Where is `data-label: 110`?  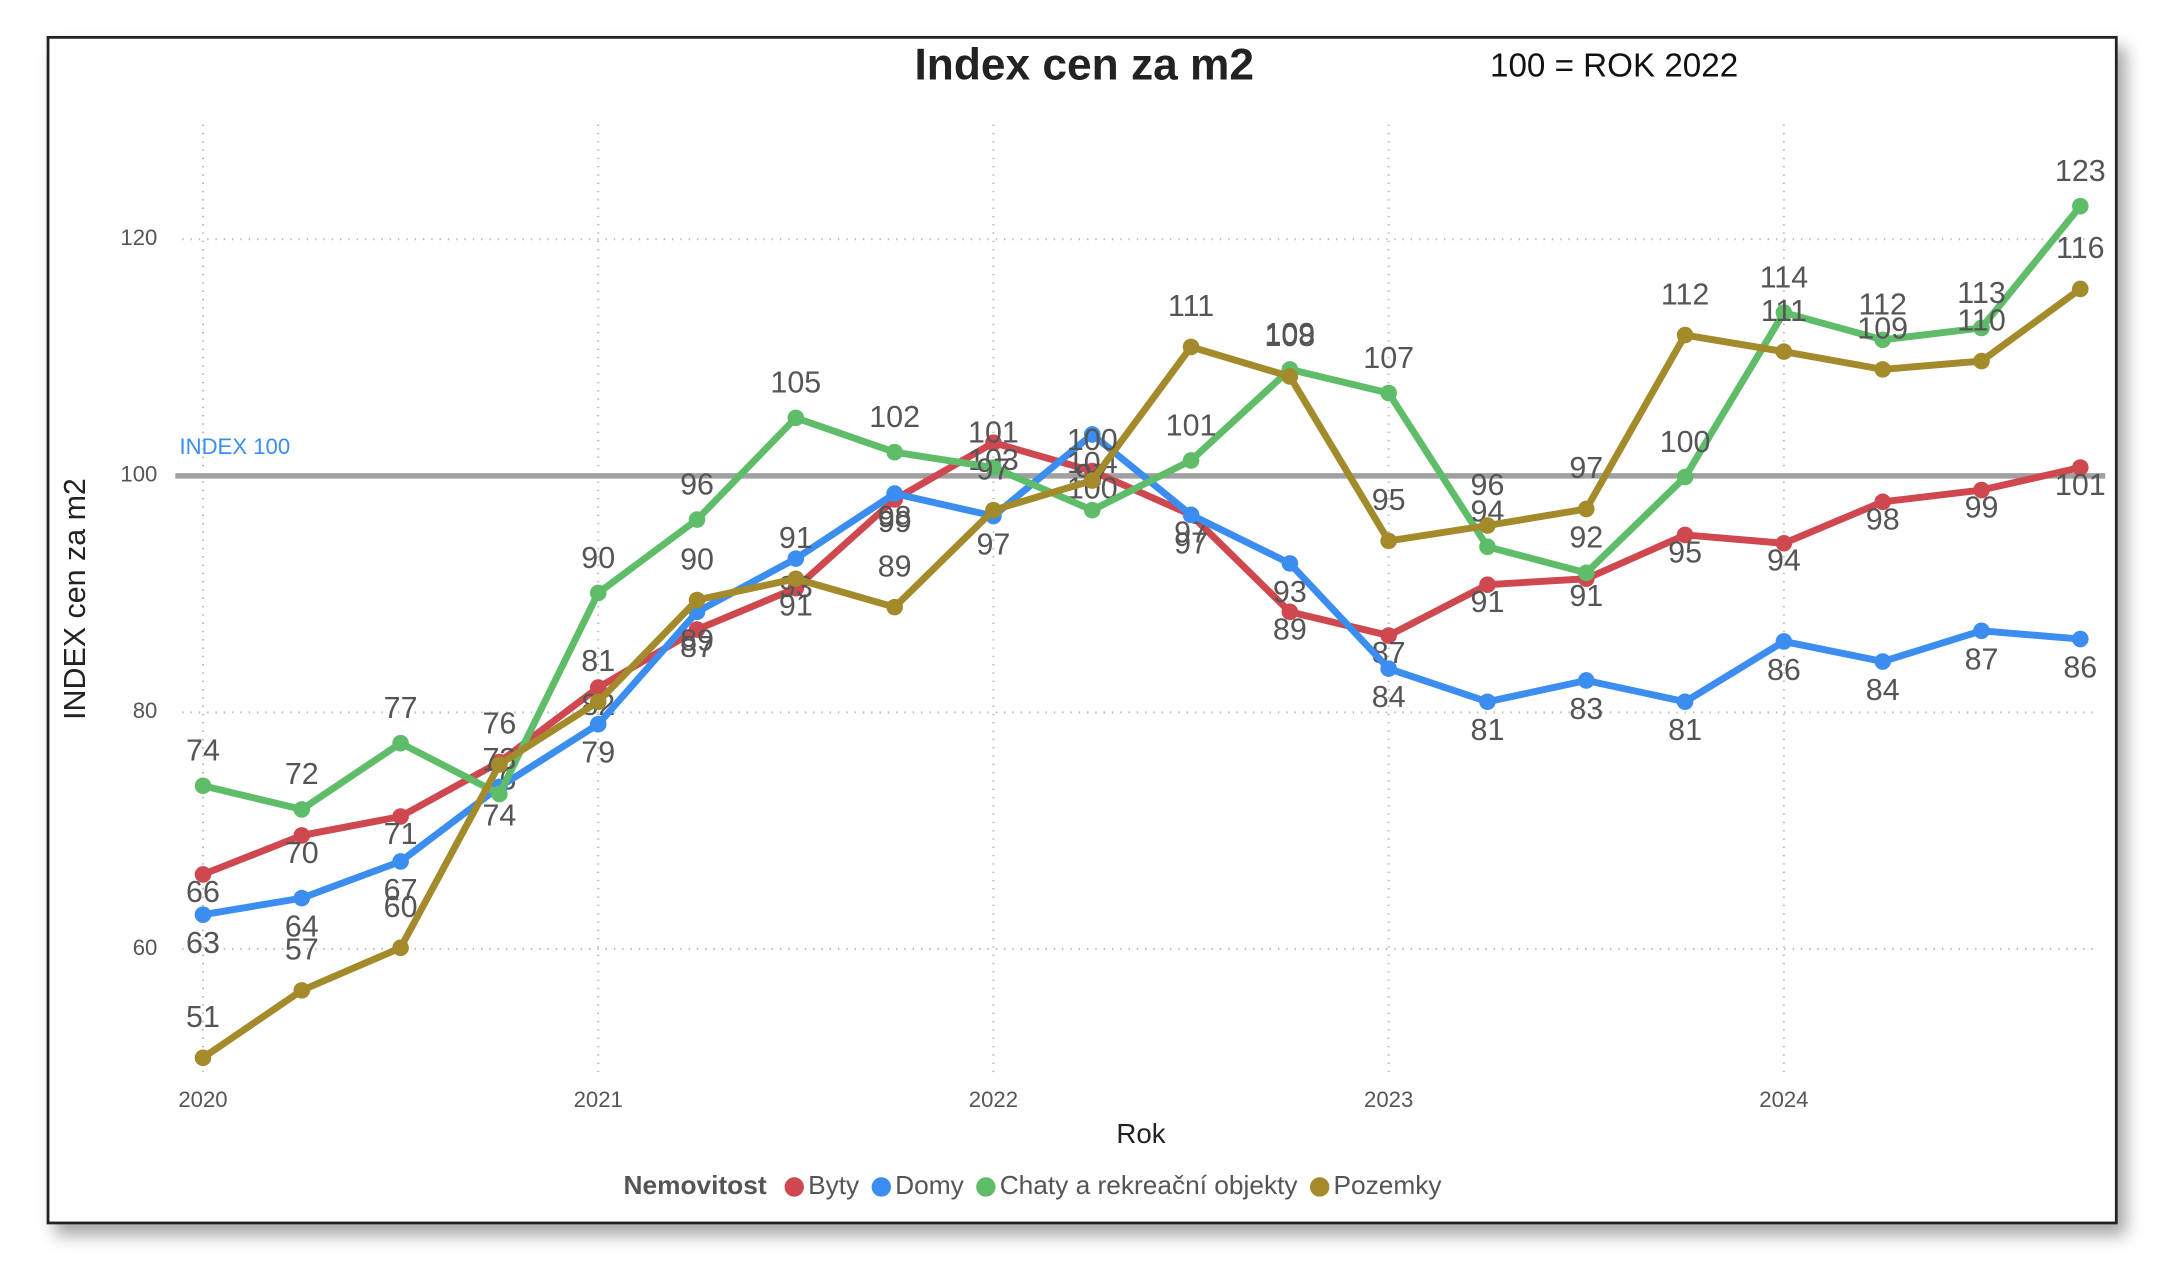
data-label: 110 is located at coordinates (1981, 320).